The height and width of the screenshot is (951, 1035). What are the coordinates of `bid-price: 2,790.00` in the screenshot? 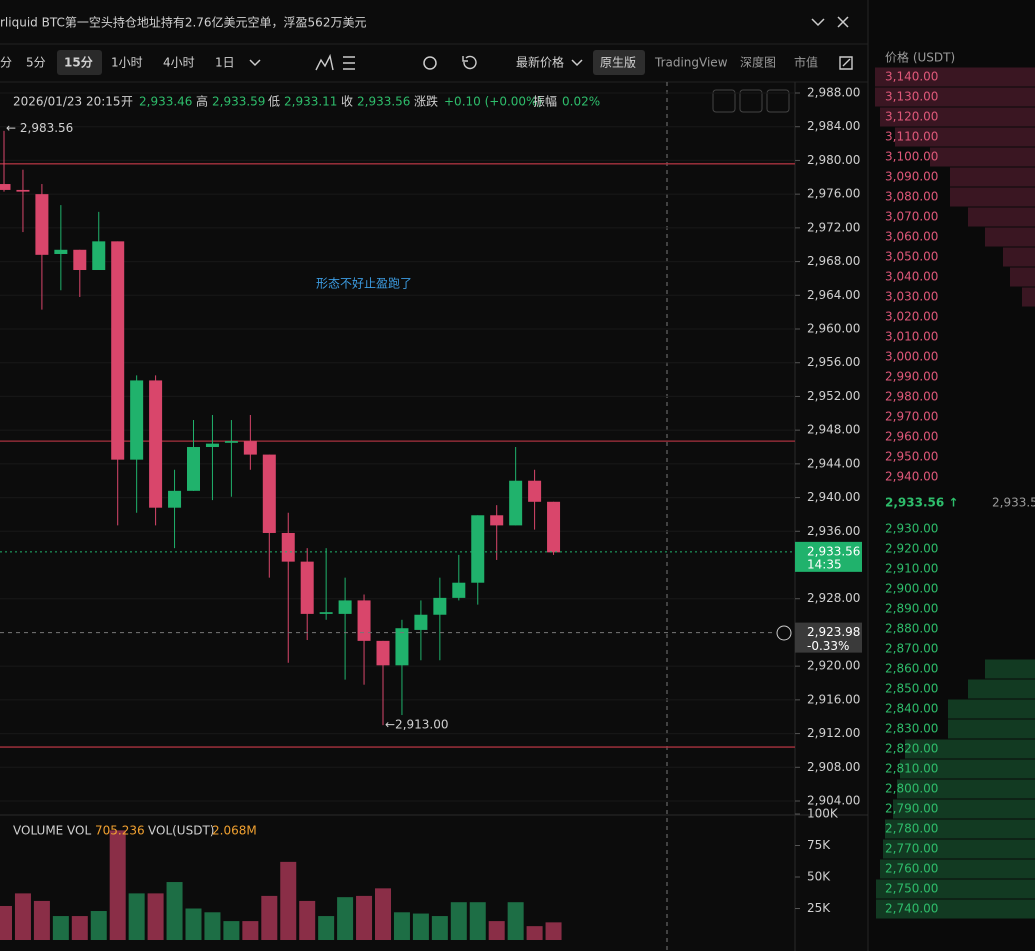 It's located at (911, 809).